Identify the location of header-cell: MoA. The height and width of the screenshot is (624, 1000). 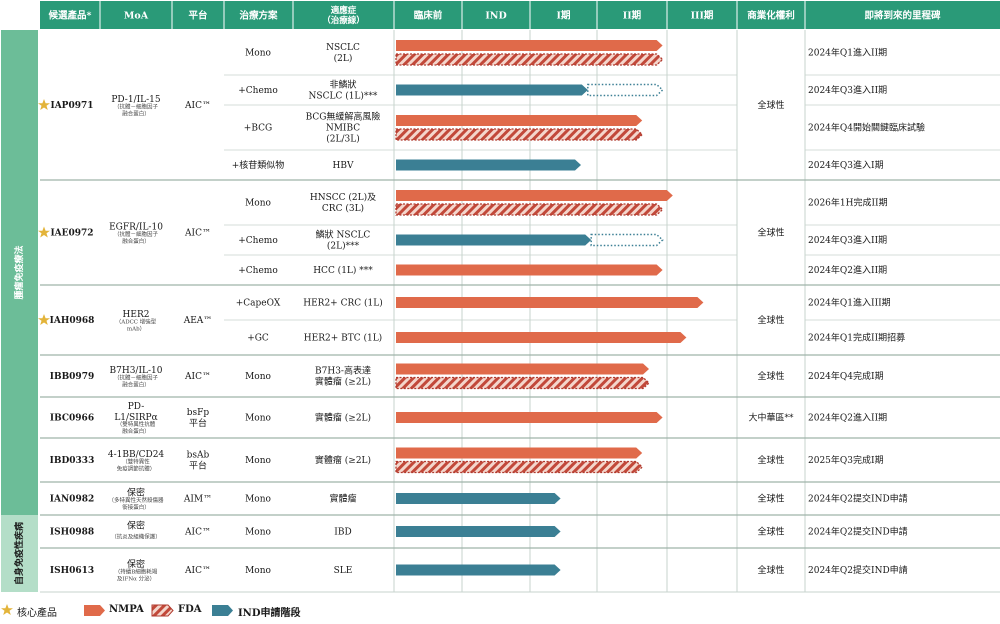
(136, 15).